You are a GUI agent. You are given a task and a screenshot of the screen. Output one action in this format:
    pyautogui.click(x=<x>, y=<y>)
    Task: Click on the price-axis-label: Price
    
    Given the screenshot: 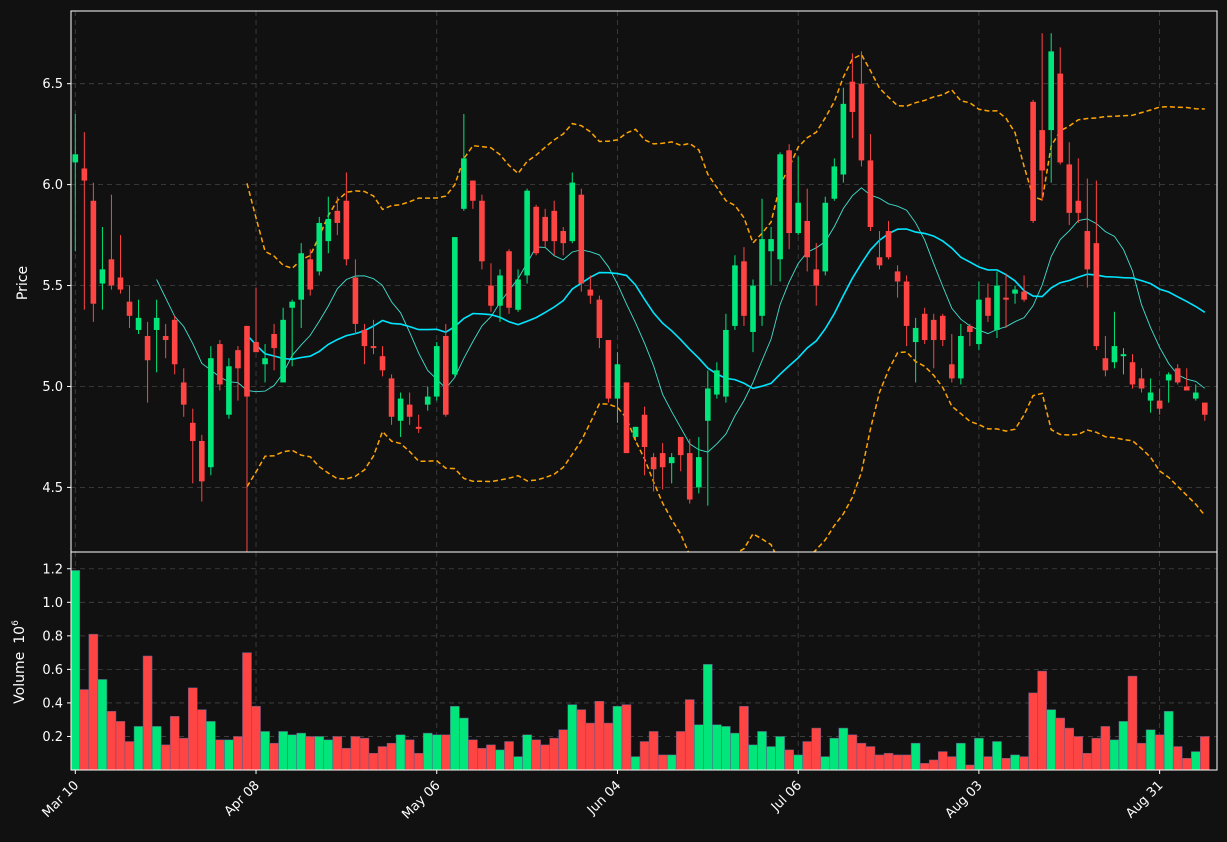 What is the action you would take?
    pyautogui.click(x=23, y=283)
    